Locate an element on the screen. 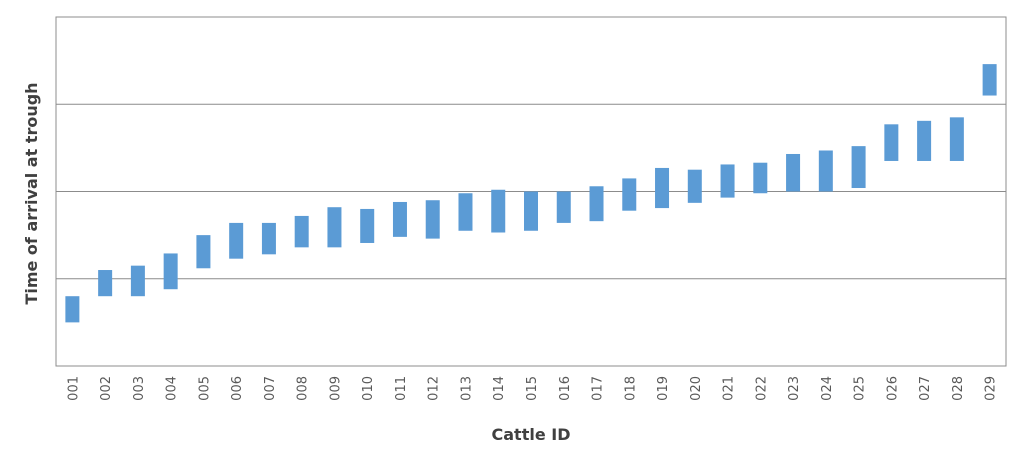 The image size is (1024, 456). x-tick-label: 009 is located at coordinates (335, 388).